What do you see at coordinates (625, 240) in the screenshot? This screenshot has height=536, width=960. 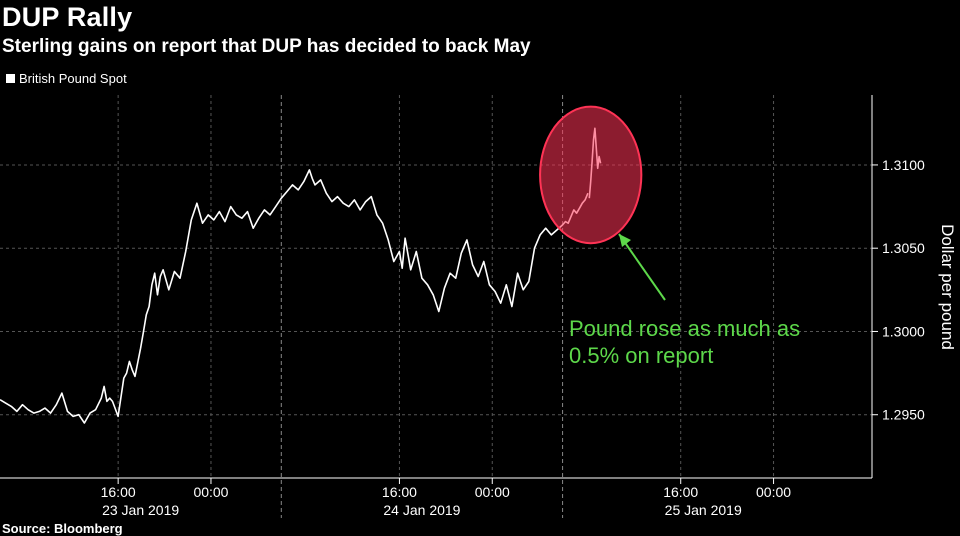 I see `annotation-arrowhead` at bounding box center [625, 240].